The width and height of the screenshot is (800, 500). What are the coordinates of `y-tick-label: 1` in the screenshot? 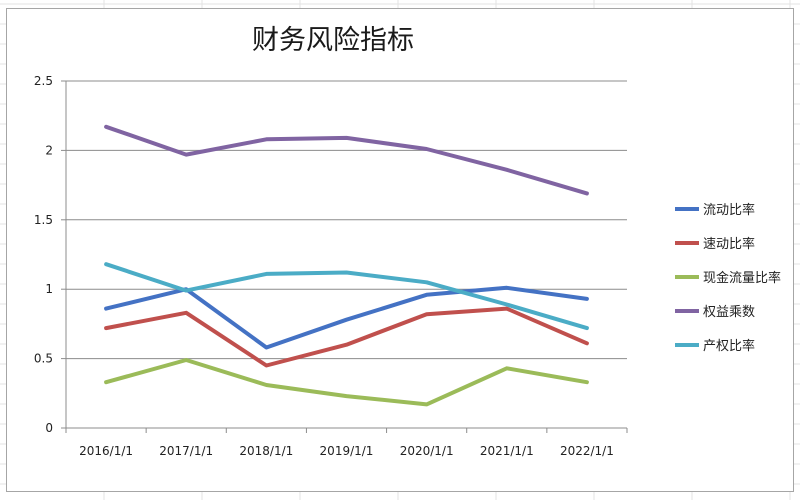 It's located at (49, 289).